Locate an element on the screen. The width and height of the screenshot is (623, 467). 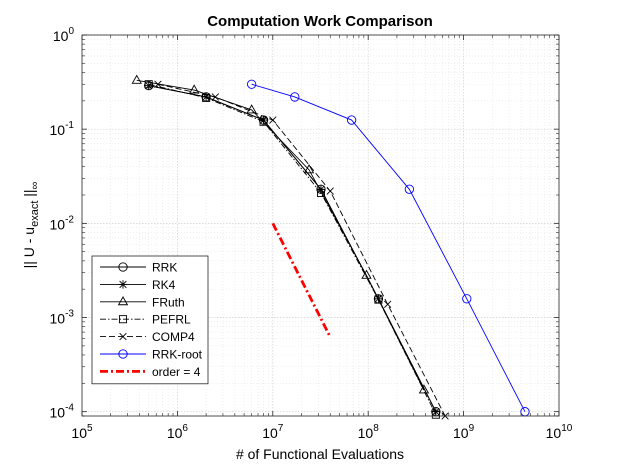
y-tick-label: 10⁻² is located at coordinates (62, 223).